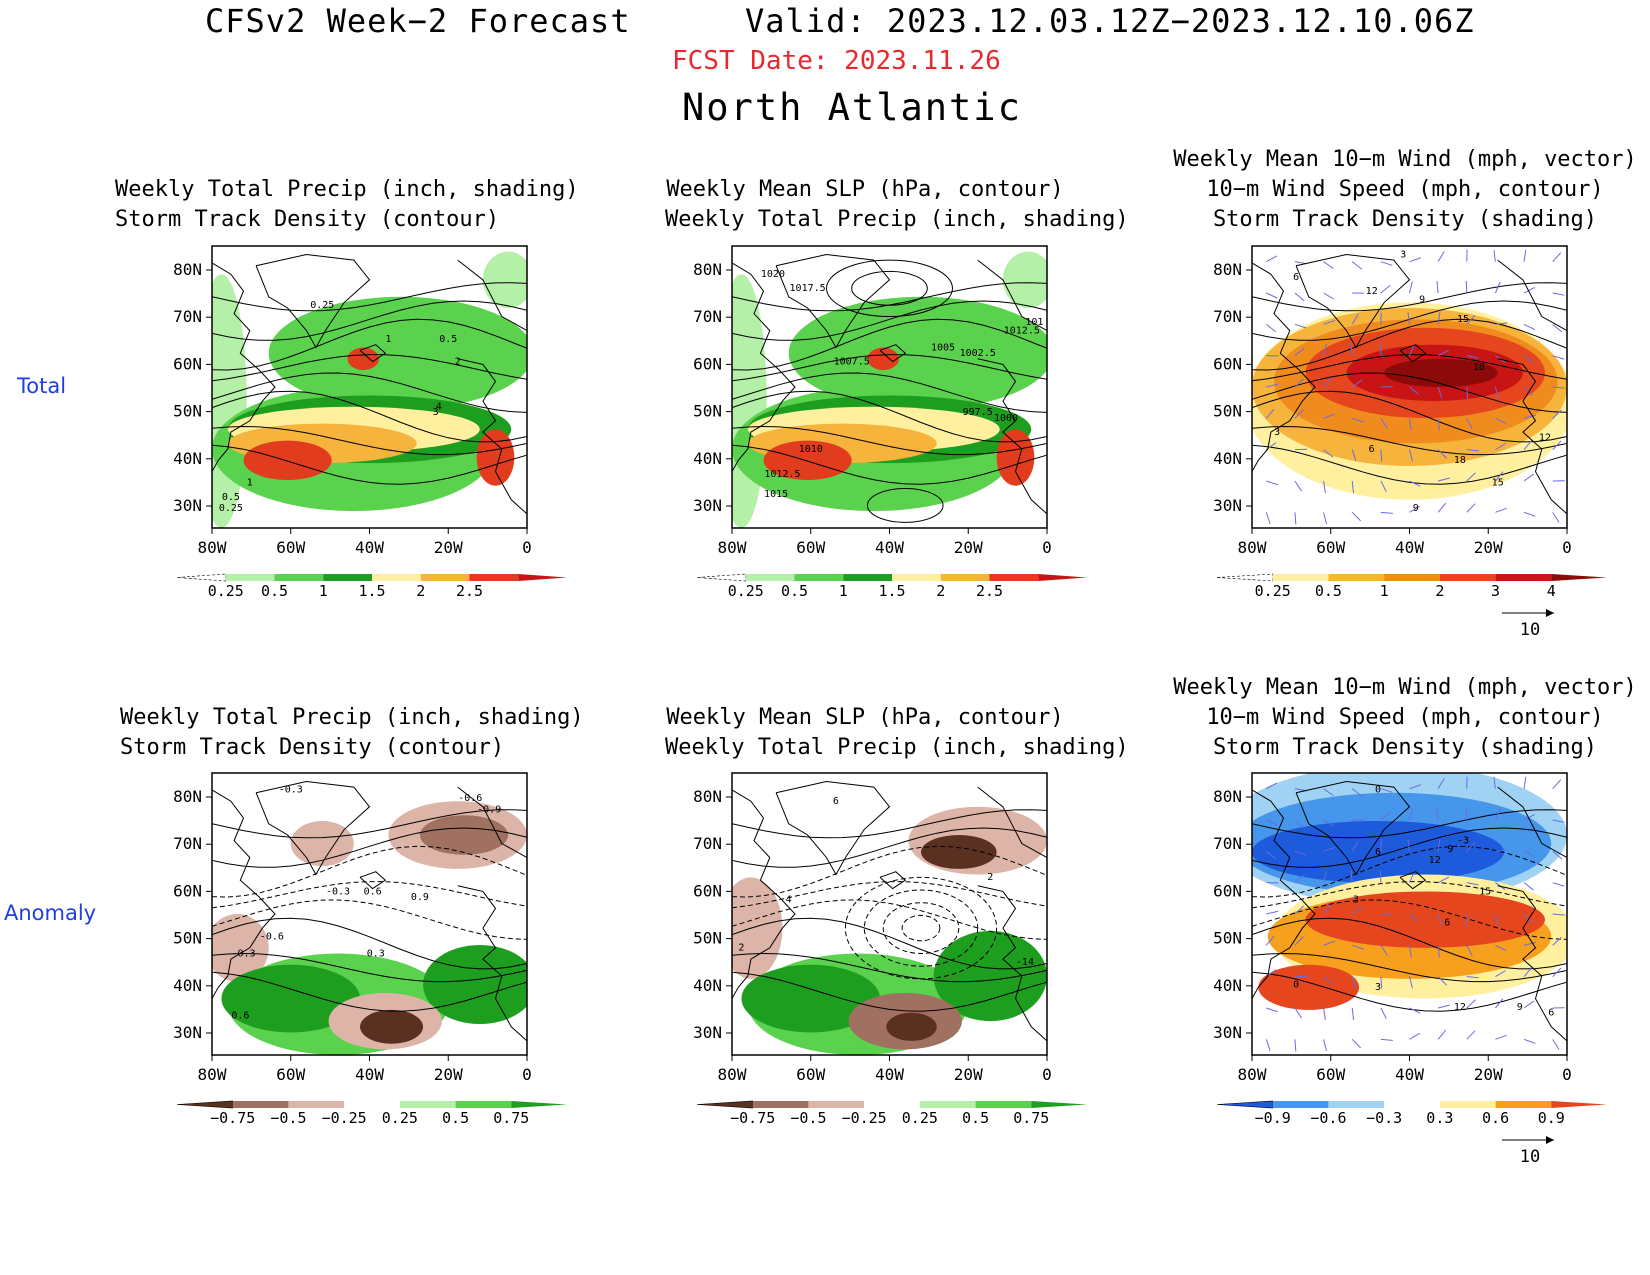 The image size is (1650, 1275). I want to click on colorbar-label: −0.5, so click(808, 1118).